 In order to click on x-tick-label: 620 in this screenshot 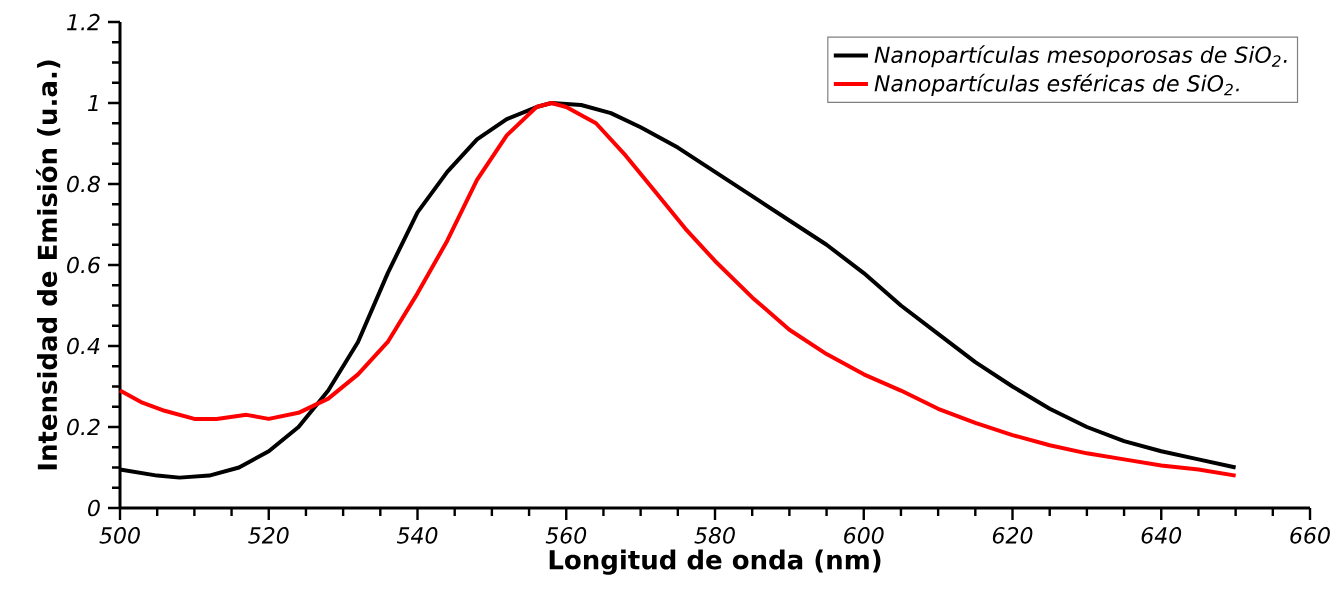, I will do `click(1012, 535)`.